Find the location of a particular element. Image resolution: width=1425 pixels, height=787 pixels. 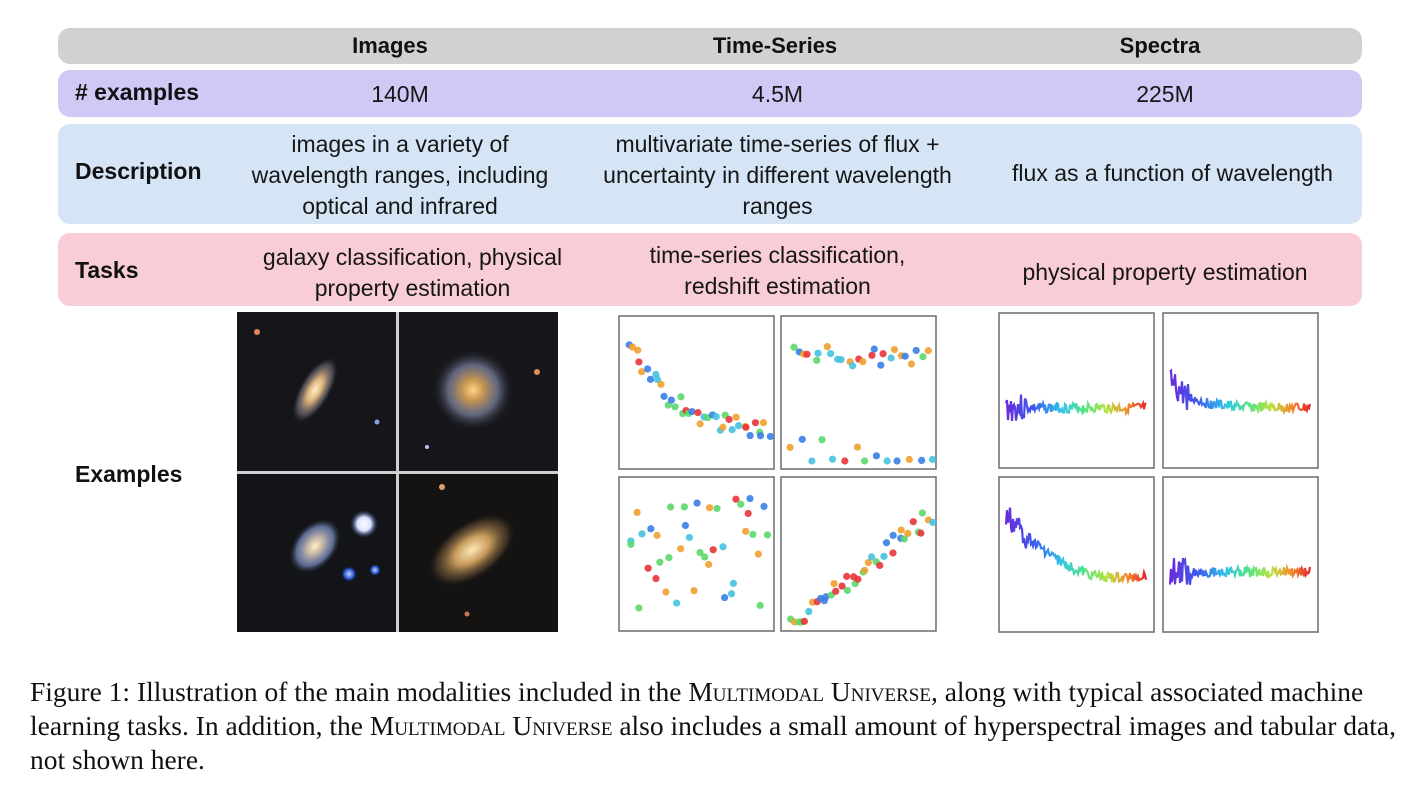

examples-count-band is located at coordinates (710, 93).